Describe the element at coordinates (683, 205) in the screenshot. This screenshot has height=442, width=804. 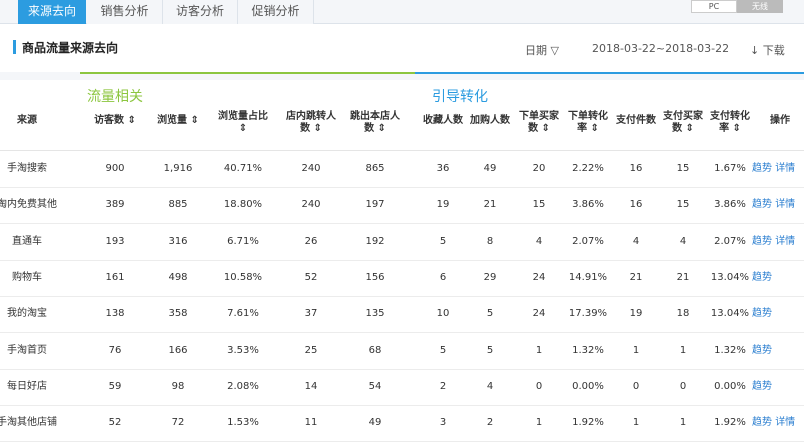
I see `cell-pay-buyers: 15` at that location.